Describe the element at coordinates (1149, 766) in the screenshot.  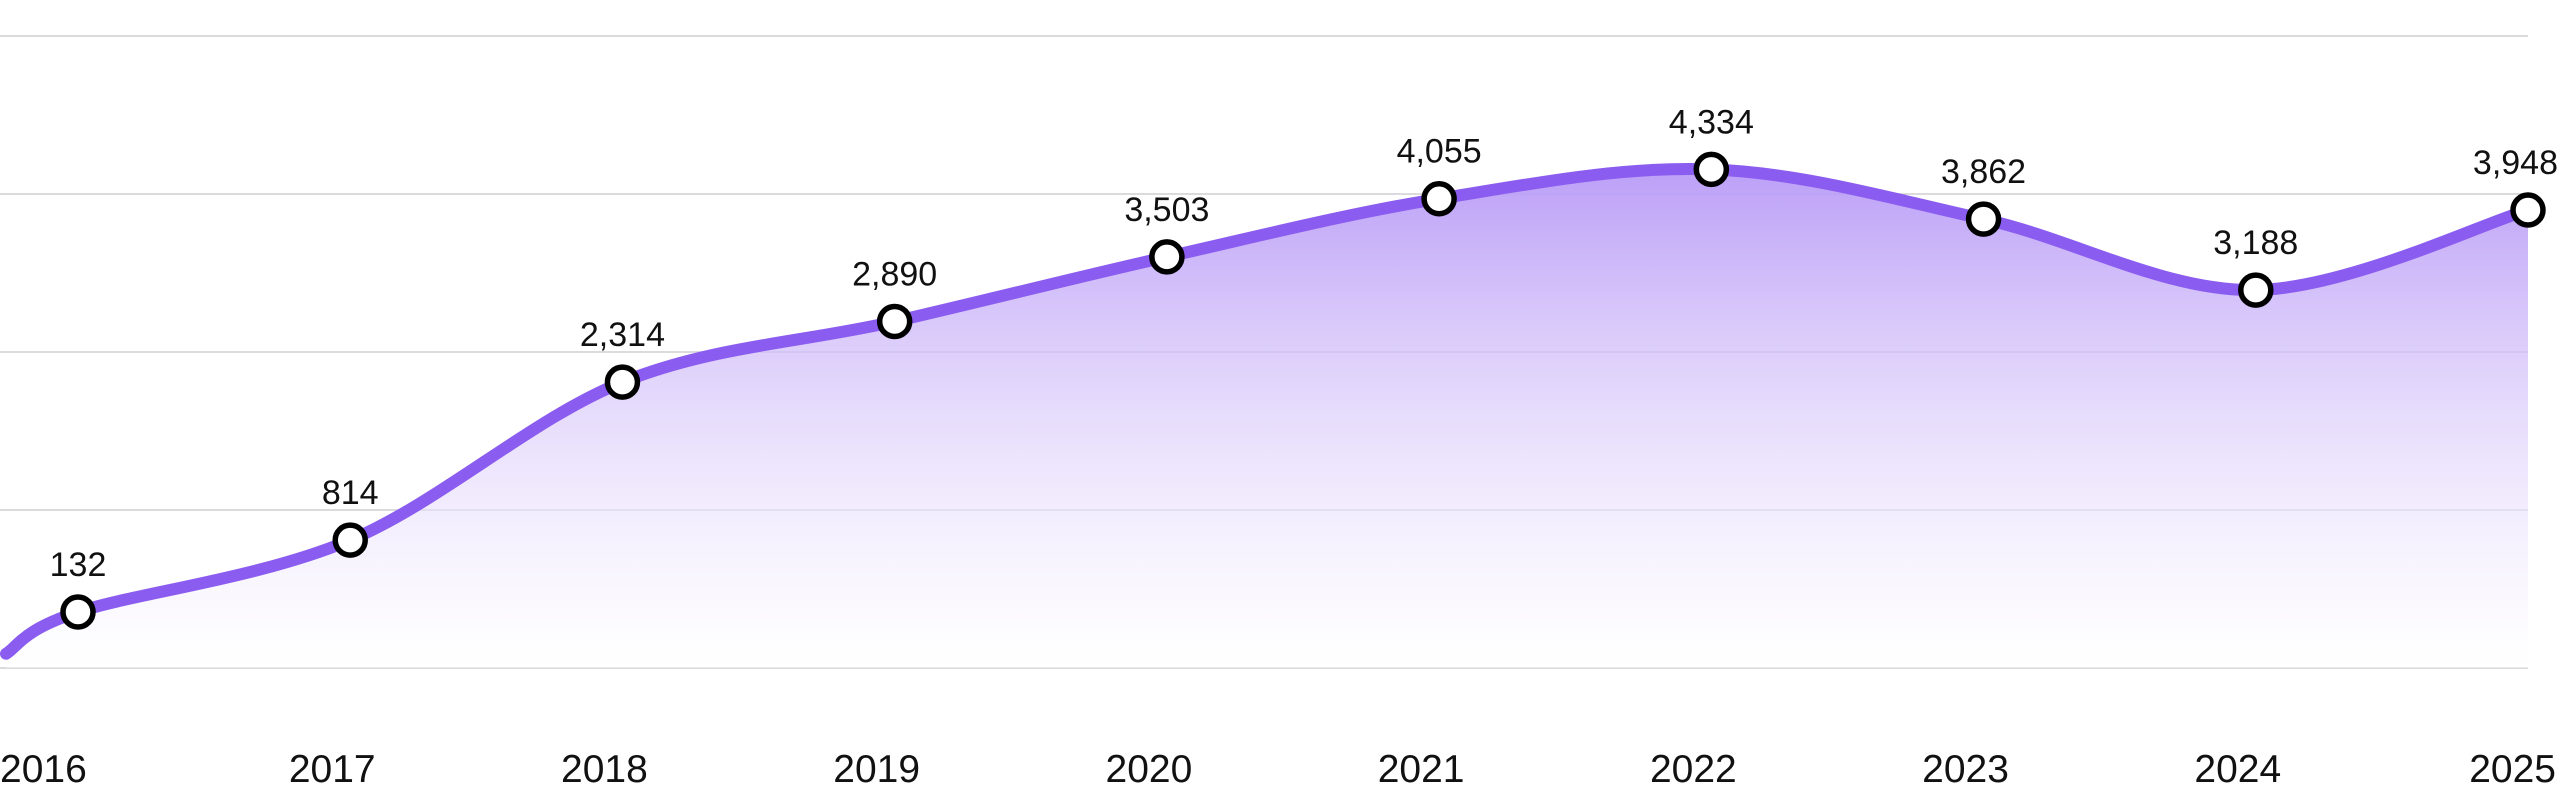
I see `x-tick-2020: 2020` at that location.